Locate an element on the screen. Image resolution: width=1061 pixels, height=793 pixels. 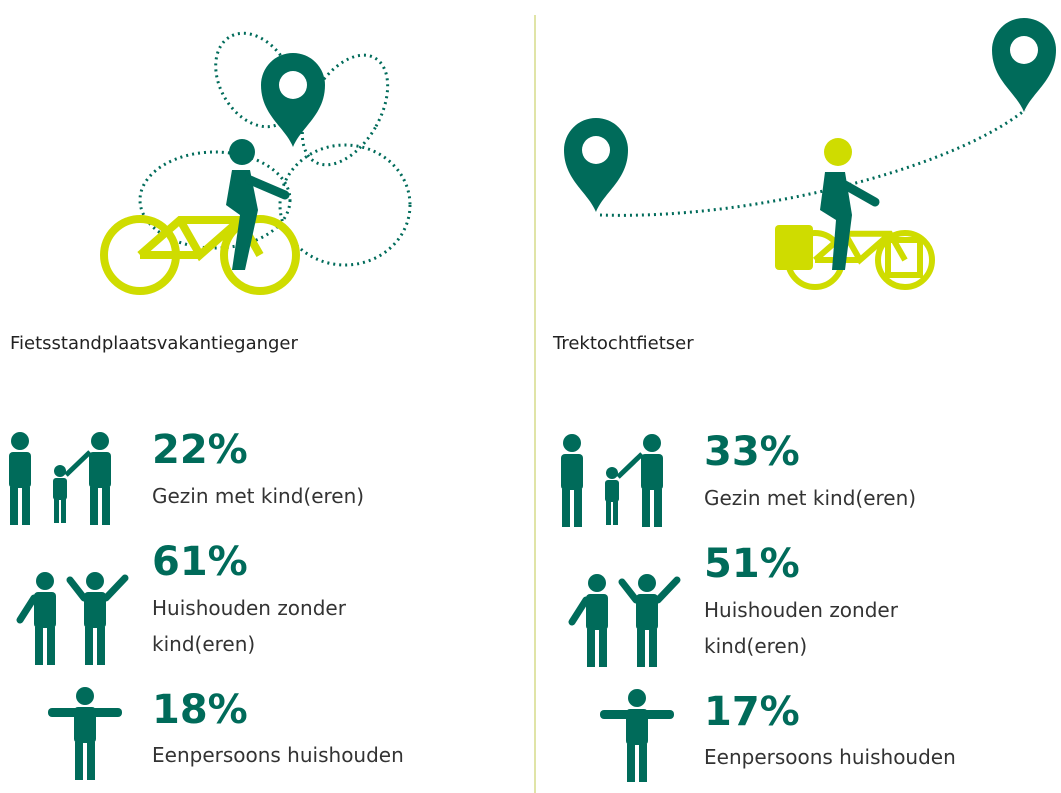
stat-value: 22% is located at coordinates (200, 450).